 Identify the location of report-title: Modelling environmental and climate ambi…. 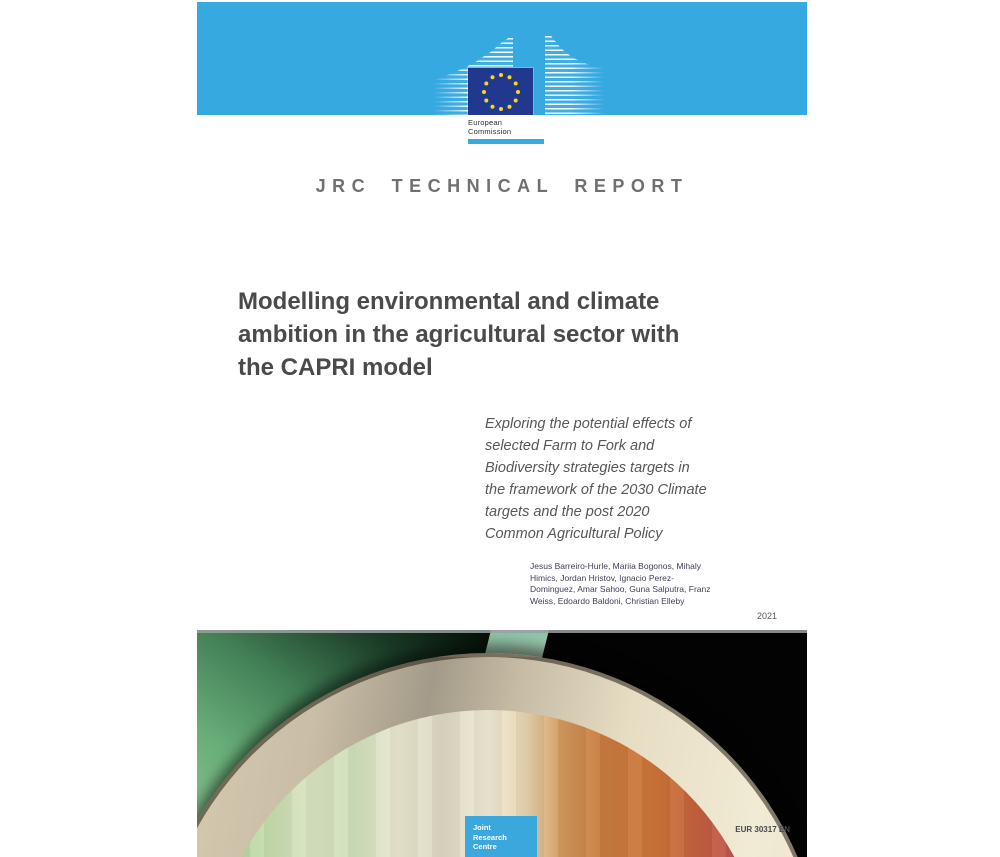
(459, 334).